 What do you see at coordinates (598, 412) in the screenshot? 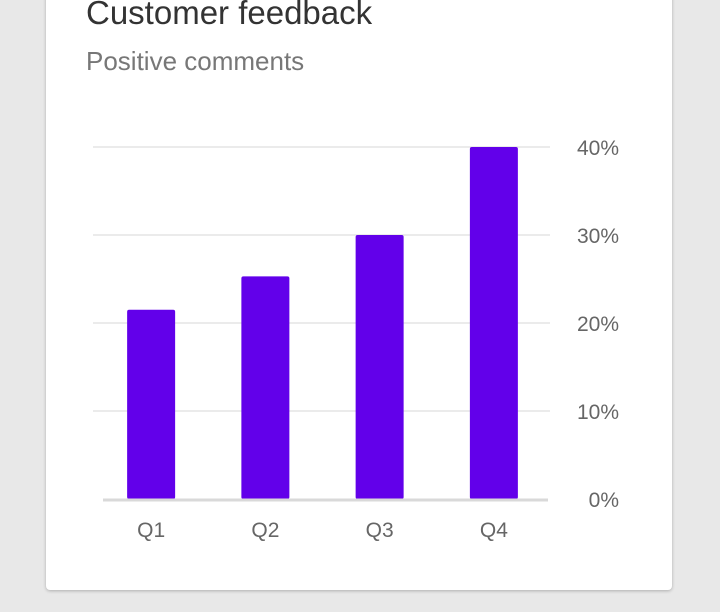
I see `y-tick-label: 10%` at bounding box center [598, 412].